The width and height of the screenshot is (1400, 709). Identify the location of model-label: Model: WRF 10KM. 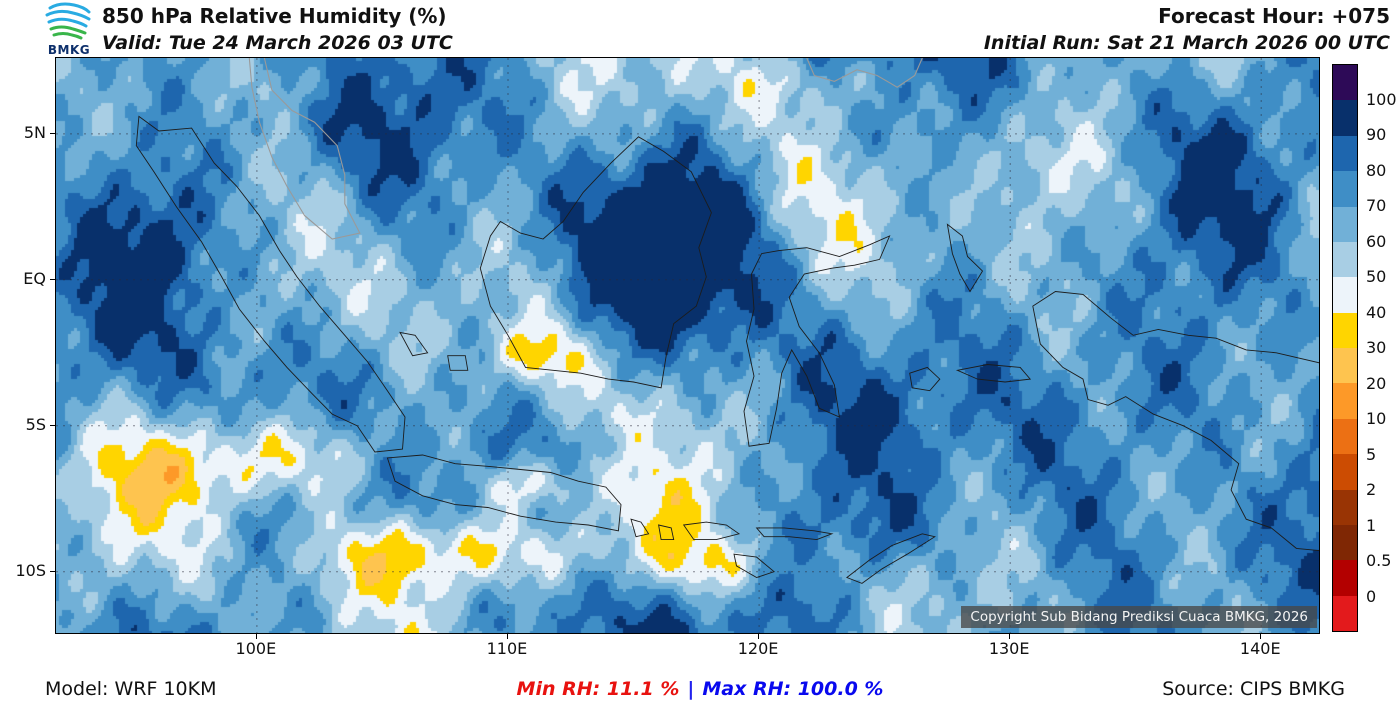
(131, 689).